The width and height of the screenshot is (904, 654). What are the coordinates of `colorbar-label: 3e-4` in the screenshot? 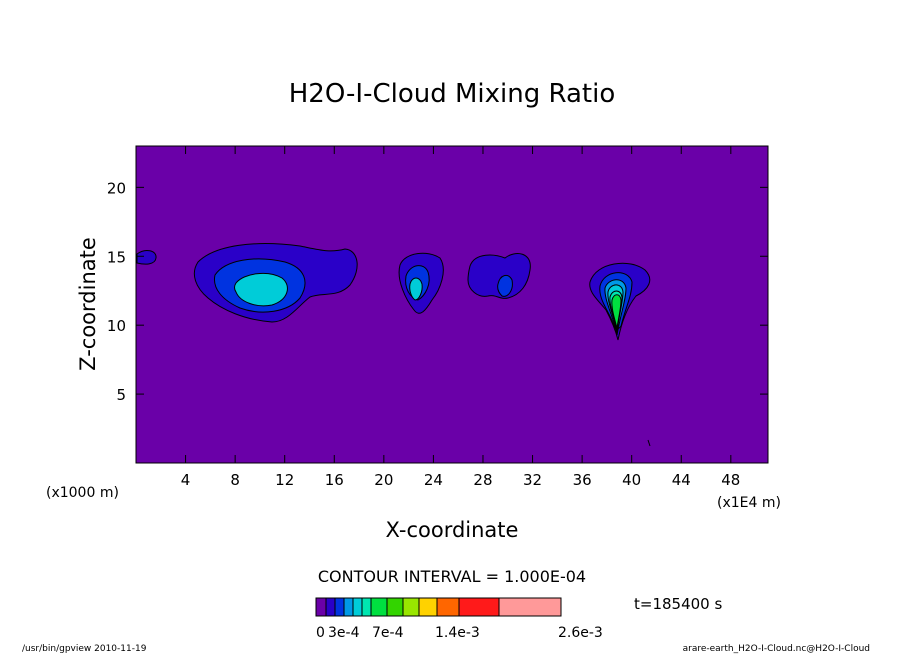 It's located at (344, 633).